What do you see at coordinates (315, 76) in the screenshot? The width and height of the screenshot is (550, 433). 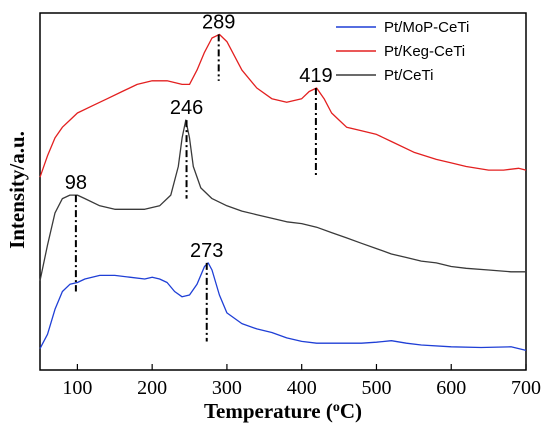 I see `peak-label: 419` at bounding box center [315, 76].